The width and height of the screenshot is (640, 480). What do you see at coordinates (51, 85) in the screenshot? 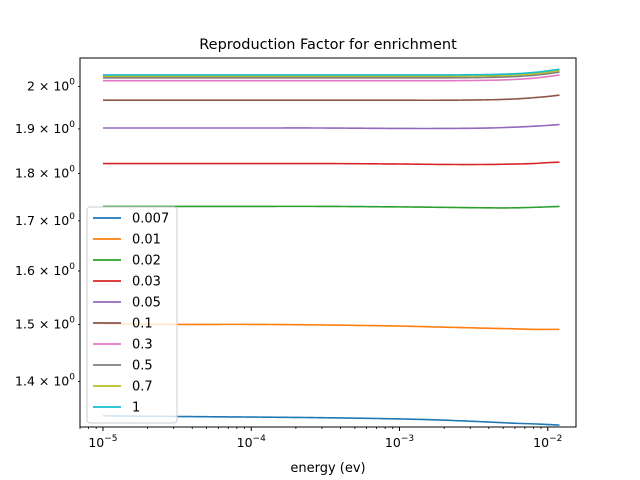
I see `y-tick-label: 2 × 100` at bounding box center [51, 85].